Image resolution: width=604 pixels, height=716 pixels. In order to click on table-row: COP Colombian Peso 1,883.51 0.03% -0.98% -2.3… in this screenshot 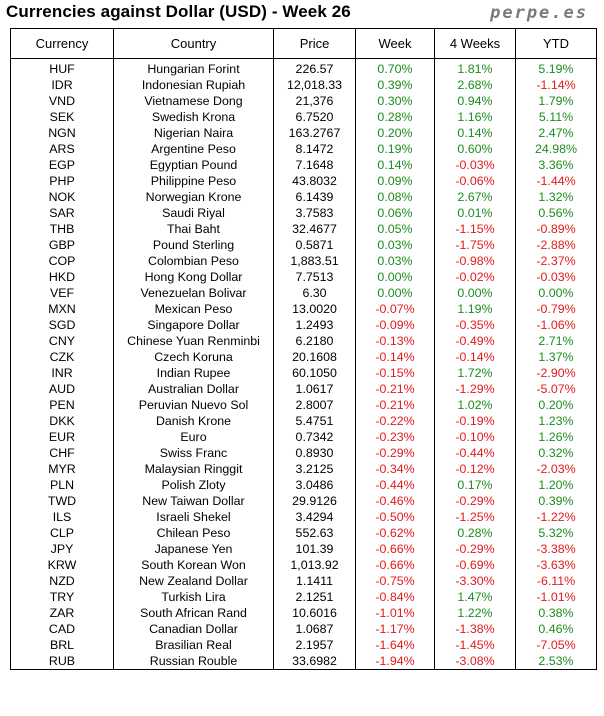, I will do `click(303, 261)`.